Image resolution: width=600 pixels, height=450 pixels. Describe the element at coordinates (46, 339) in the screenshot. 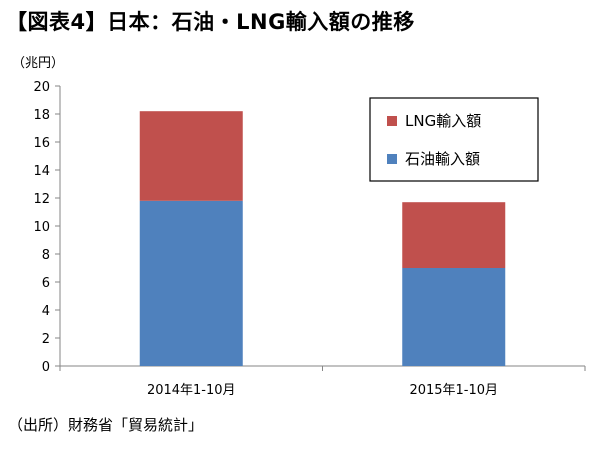

I see `y-tick-label: 2` at that location.